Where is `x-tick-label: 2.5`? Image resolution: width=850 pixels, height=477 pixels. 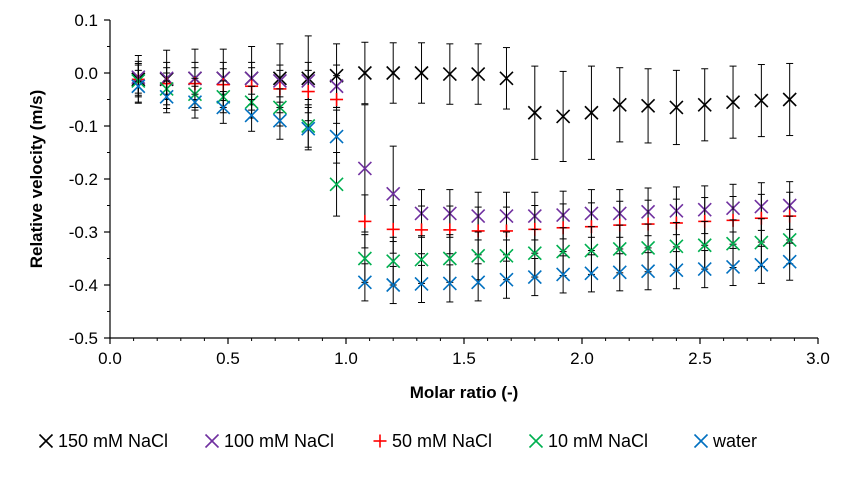 x-tick-label: 2.5 is located at coordinates (700, 358).